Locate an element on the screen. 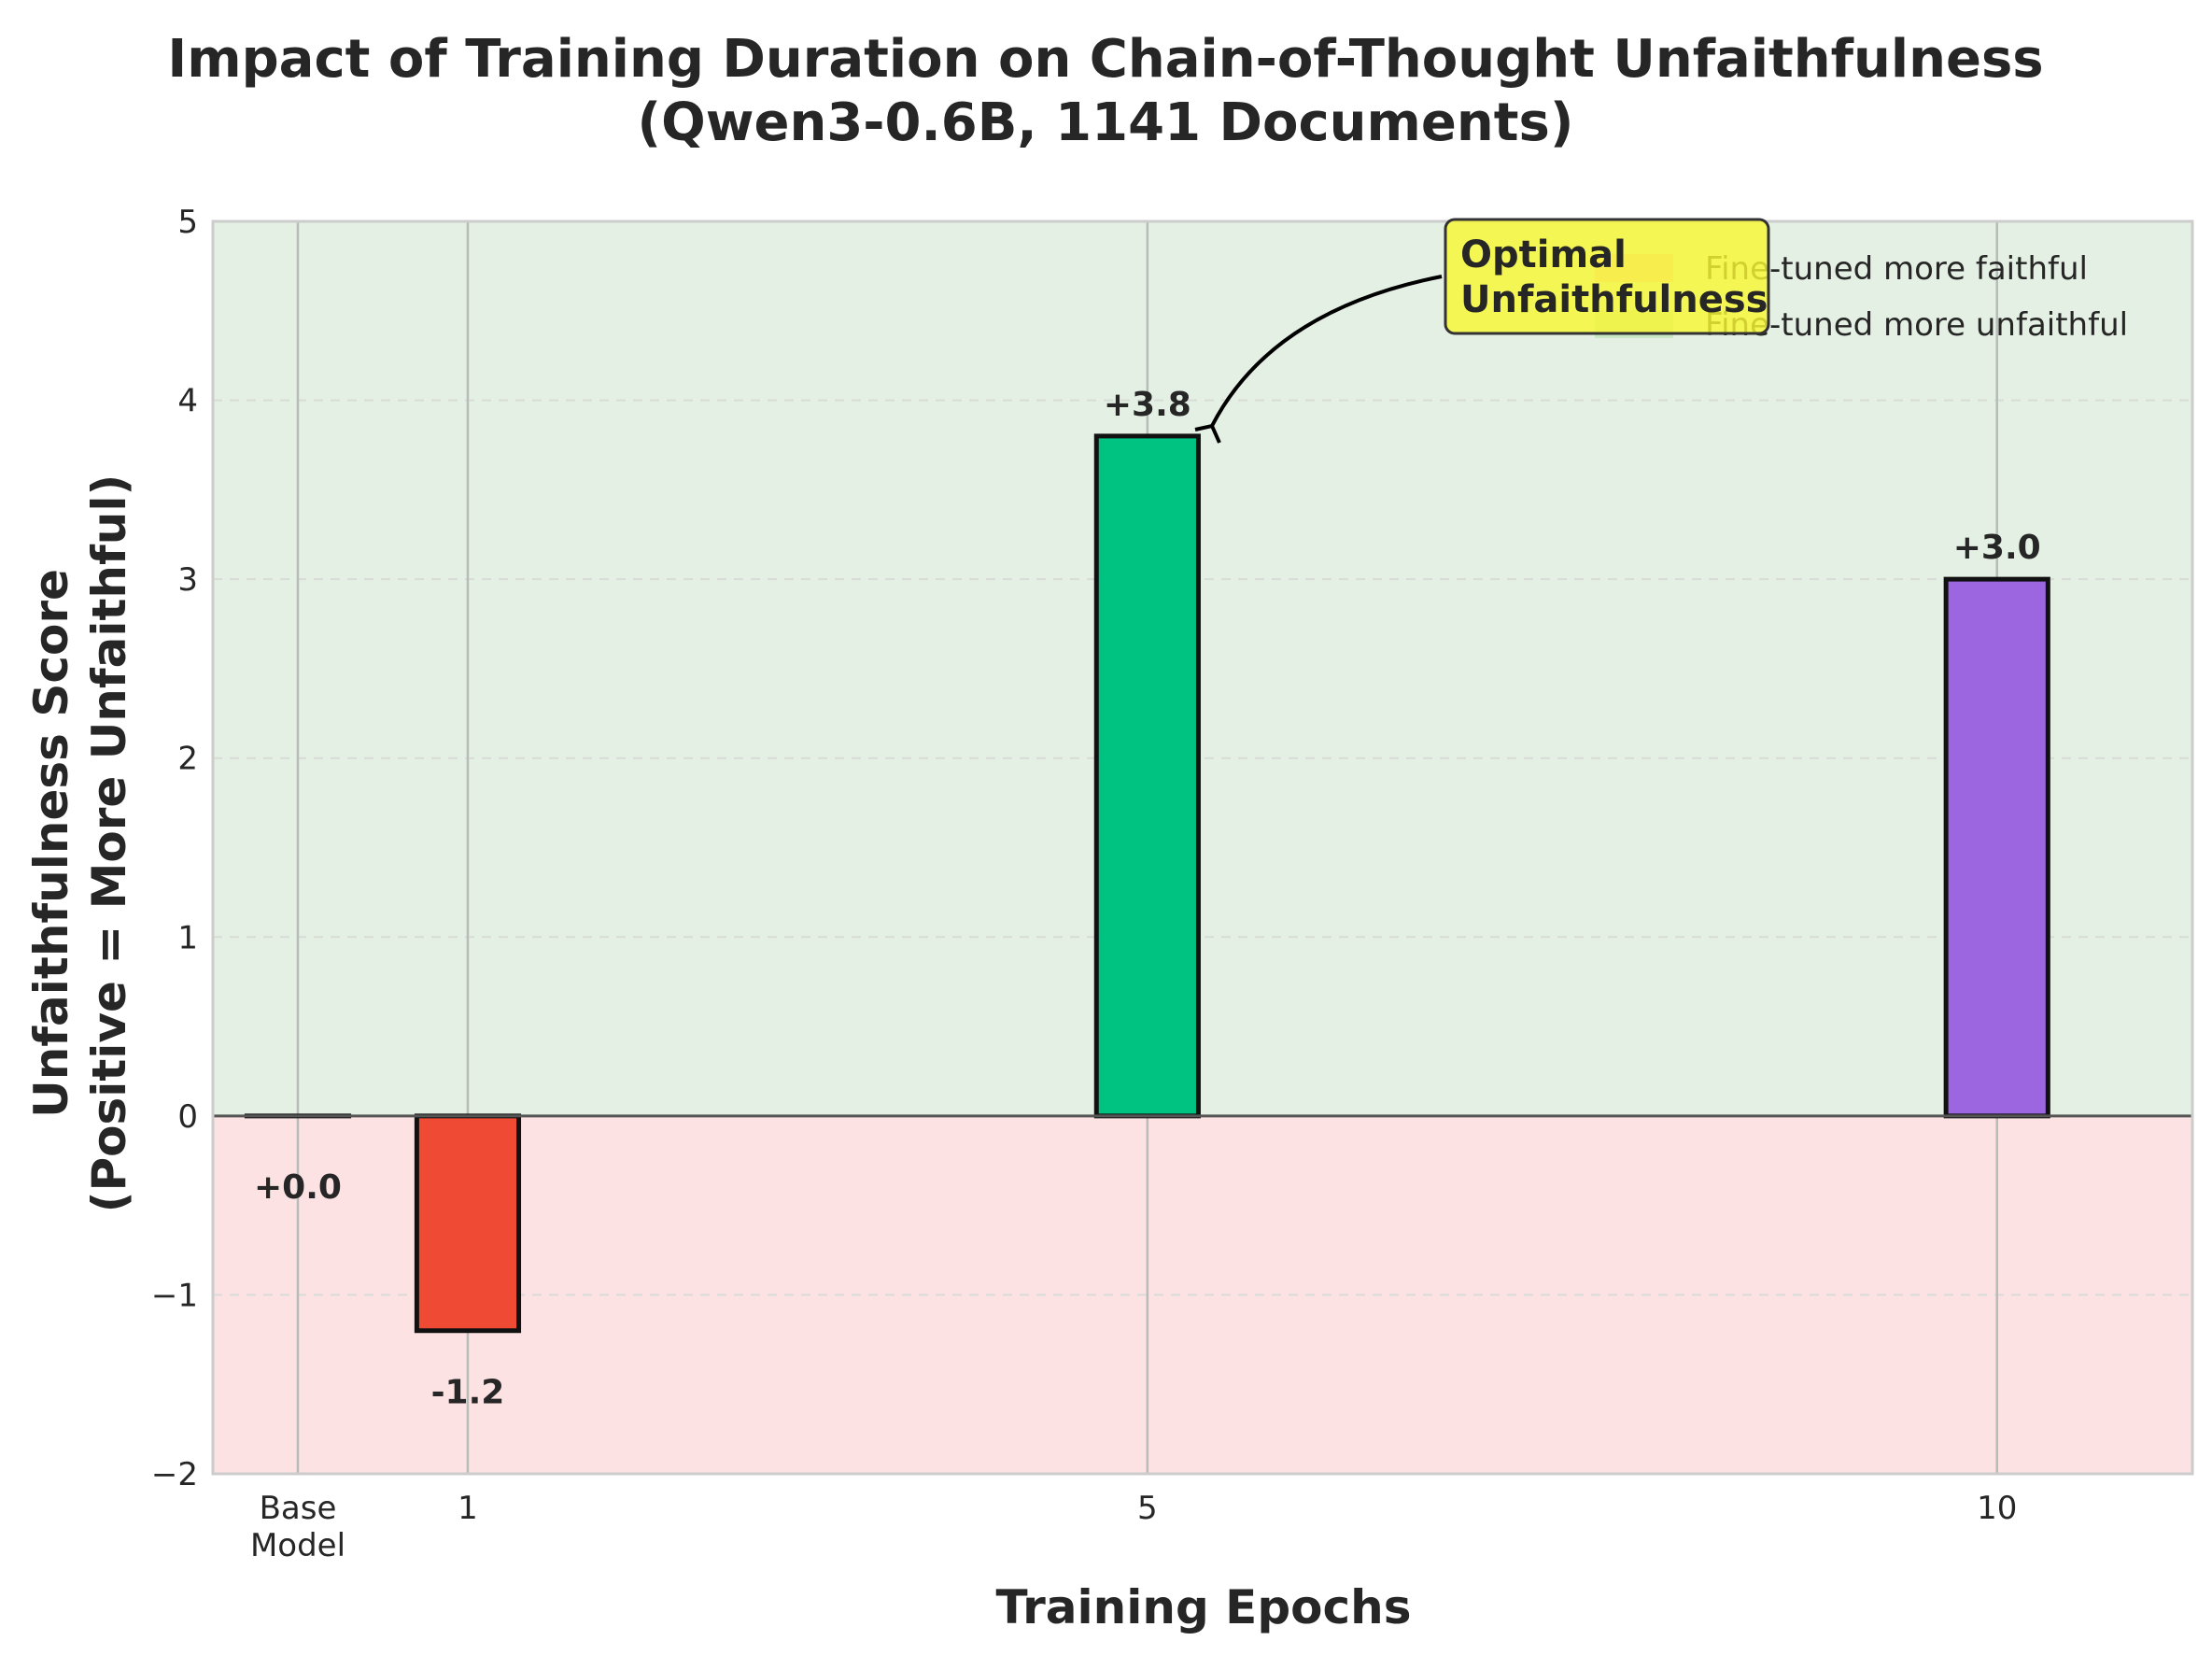 The image size is (2212, 1655). x-tick-label: 5 is located at coordinates (1147, 1509).